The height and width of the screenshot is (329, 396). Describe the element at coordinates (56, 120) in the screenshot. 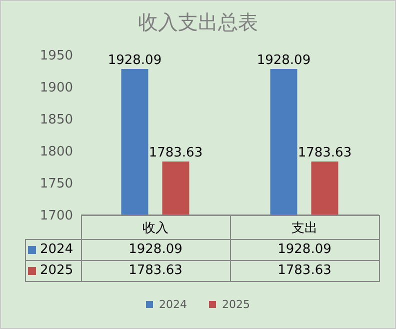

I see `y-tick-label: 1850` at that location.